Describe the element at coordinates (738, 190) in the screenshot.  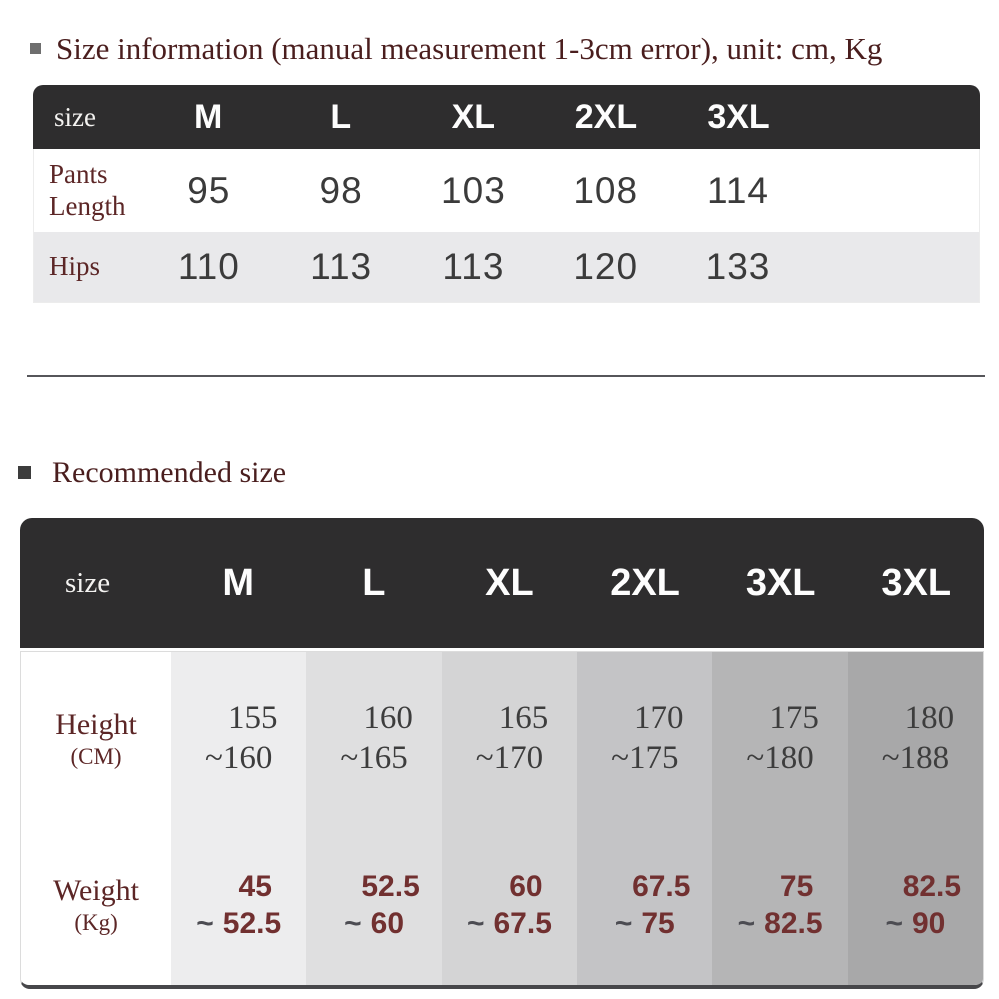
I see `size-value: 114` at that location.